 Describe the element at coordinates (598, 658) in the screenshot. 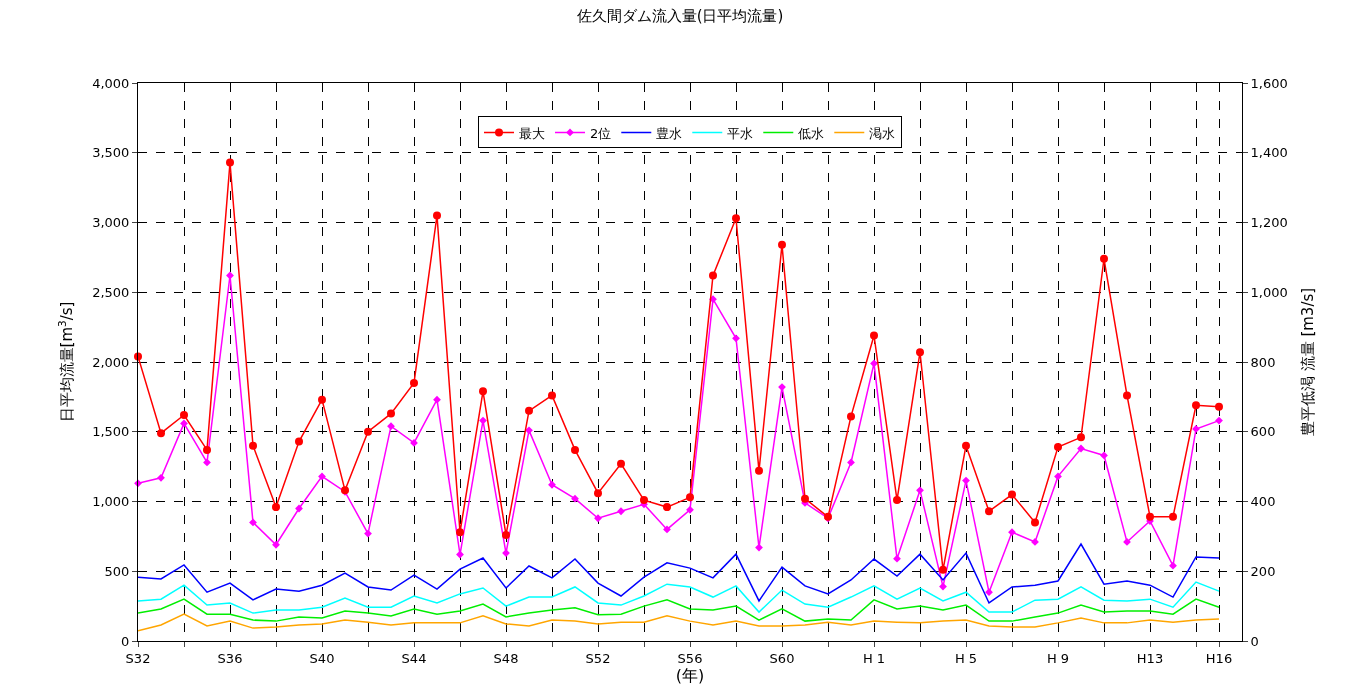

I see `x-tick-label: S52` at that location.